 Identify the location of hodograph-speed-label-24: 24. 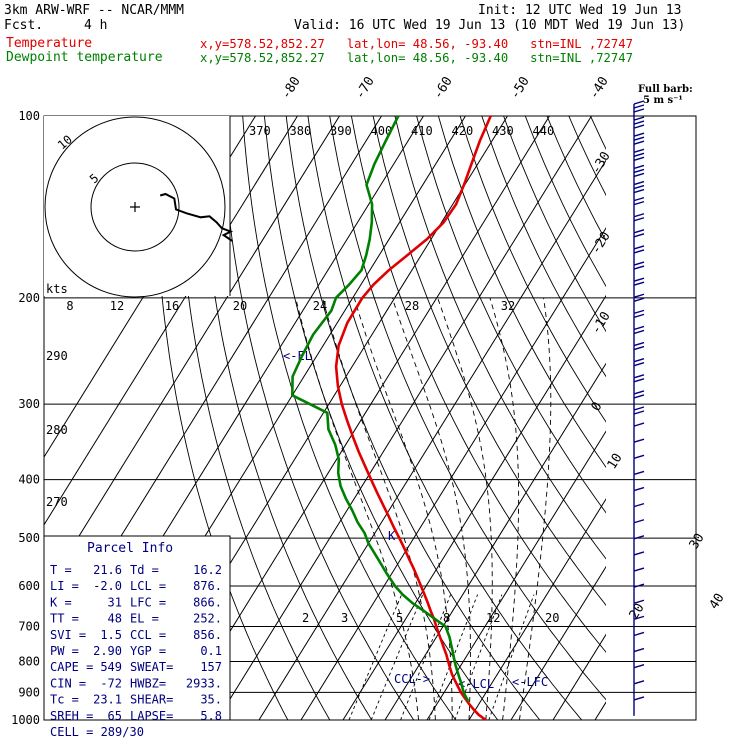
(320, 306).